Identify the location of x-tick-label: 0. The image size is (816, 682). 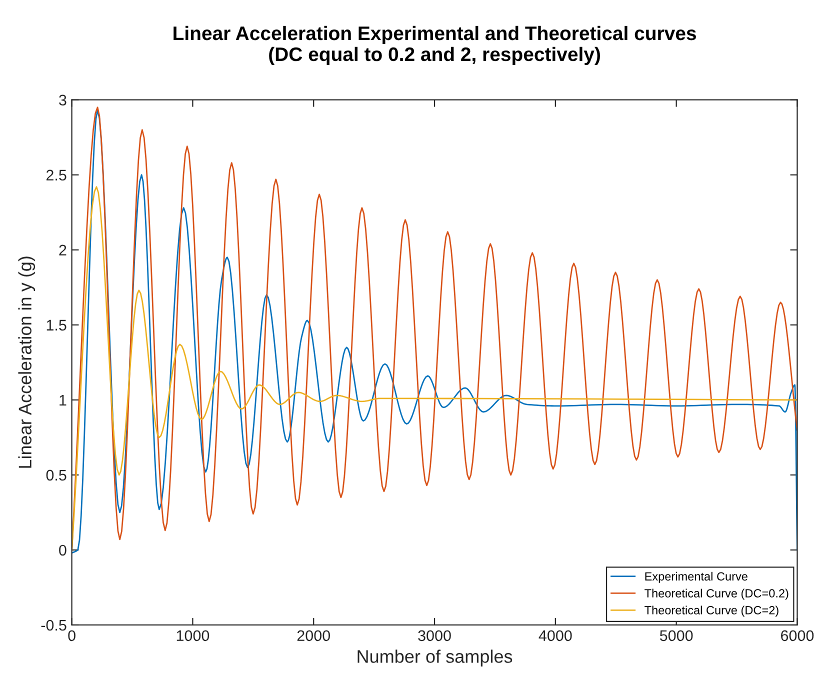
(72, 636).